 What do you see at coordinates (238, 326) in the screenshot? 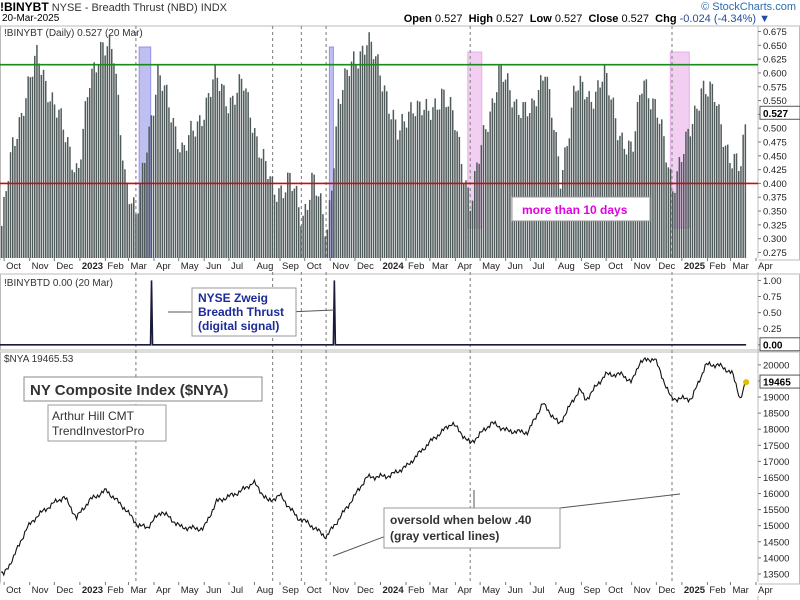
I see `zweig-line-3: (digital signal)` at bounding box center [238, 326].